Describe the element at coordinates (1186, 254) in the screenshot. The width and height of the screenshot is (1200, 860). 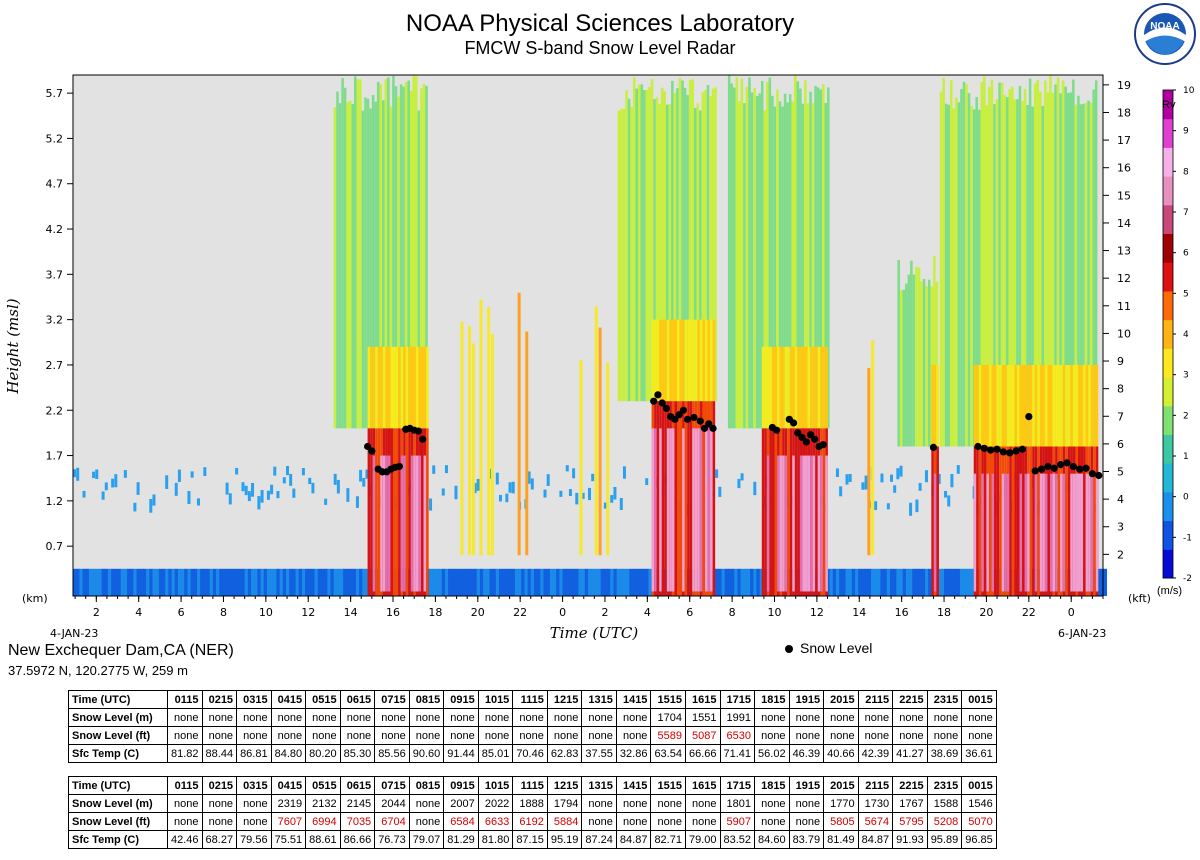
I see `colorbar-tick-label: 6` at that location.